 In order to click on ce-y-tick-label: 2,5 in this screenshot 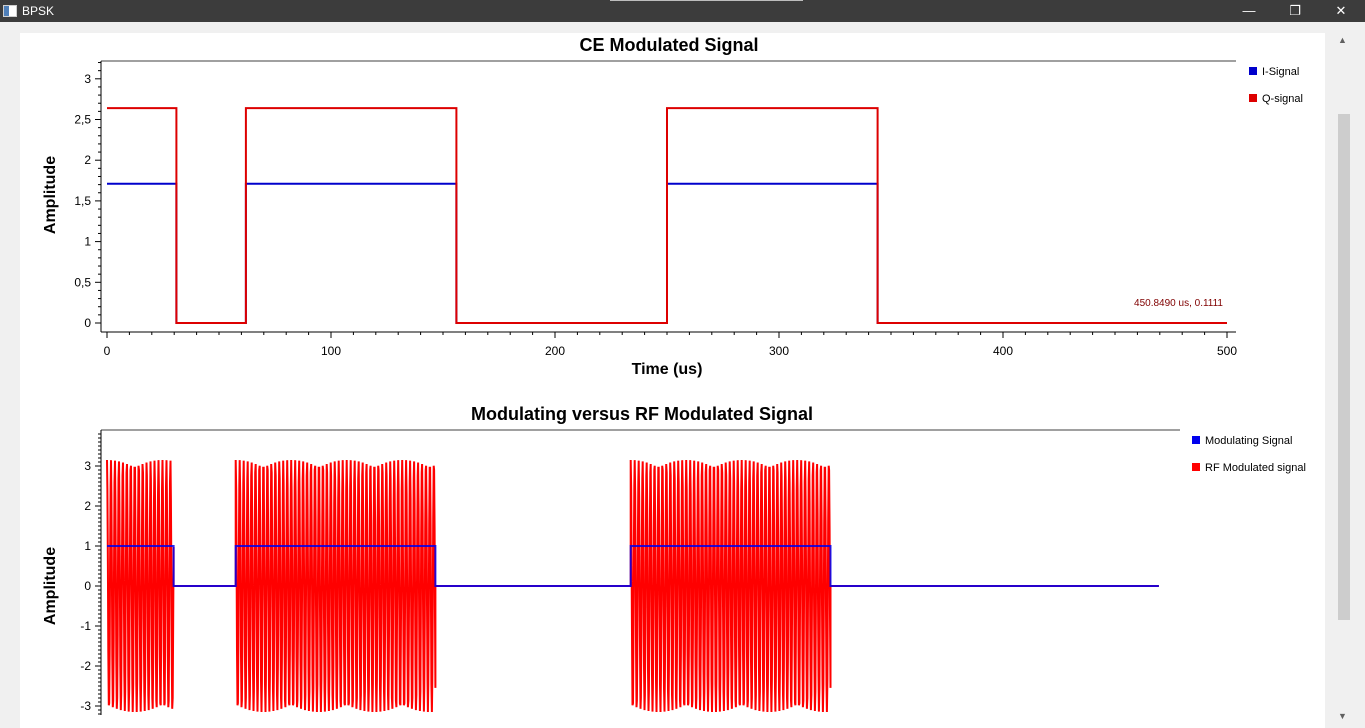, I will do `click(82, 120)`.